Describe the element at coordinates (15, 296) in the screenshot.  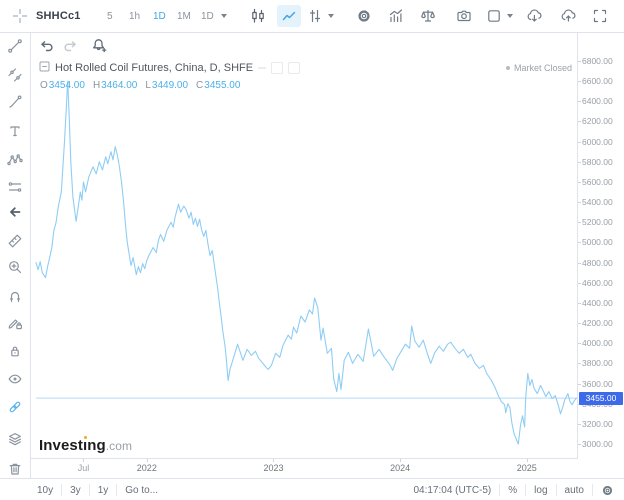
I see `magnet-icon` at that location.